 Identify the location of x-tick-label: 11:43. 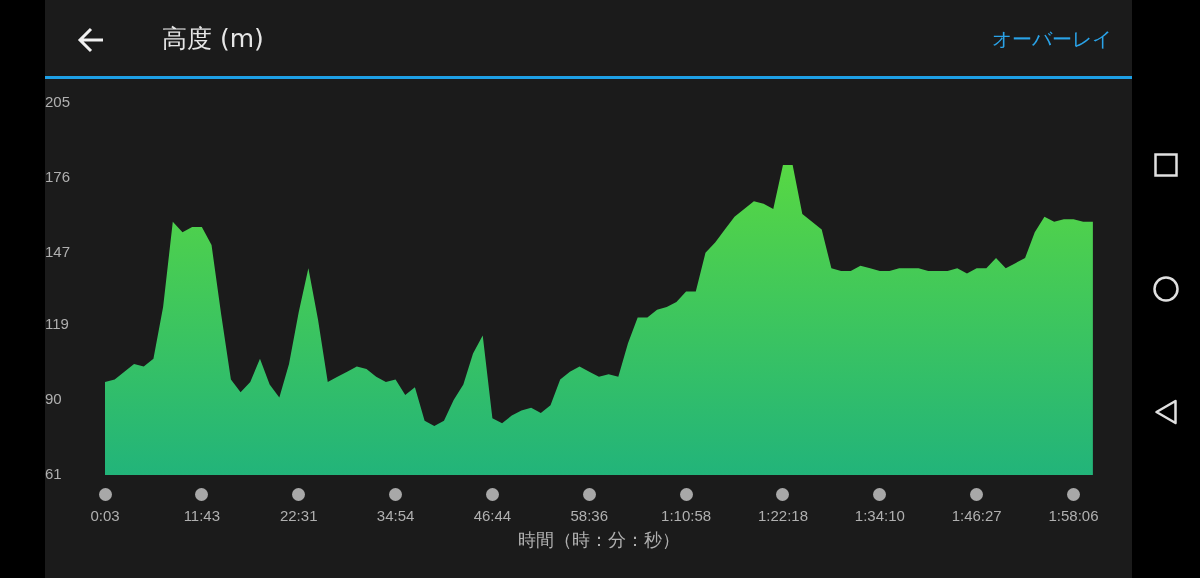
(202, 516).